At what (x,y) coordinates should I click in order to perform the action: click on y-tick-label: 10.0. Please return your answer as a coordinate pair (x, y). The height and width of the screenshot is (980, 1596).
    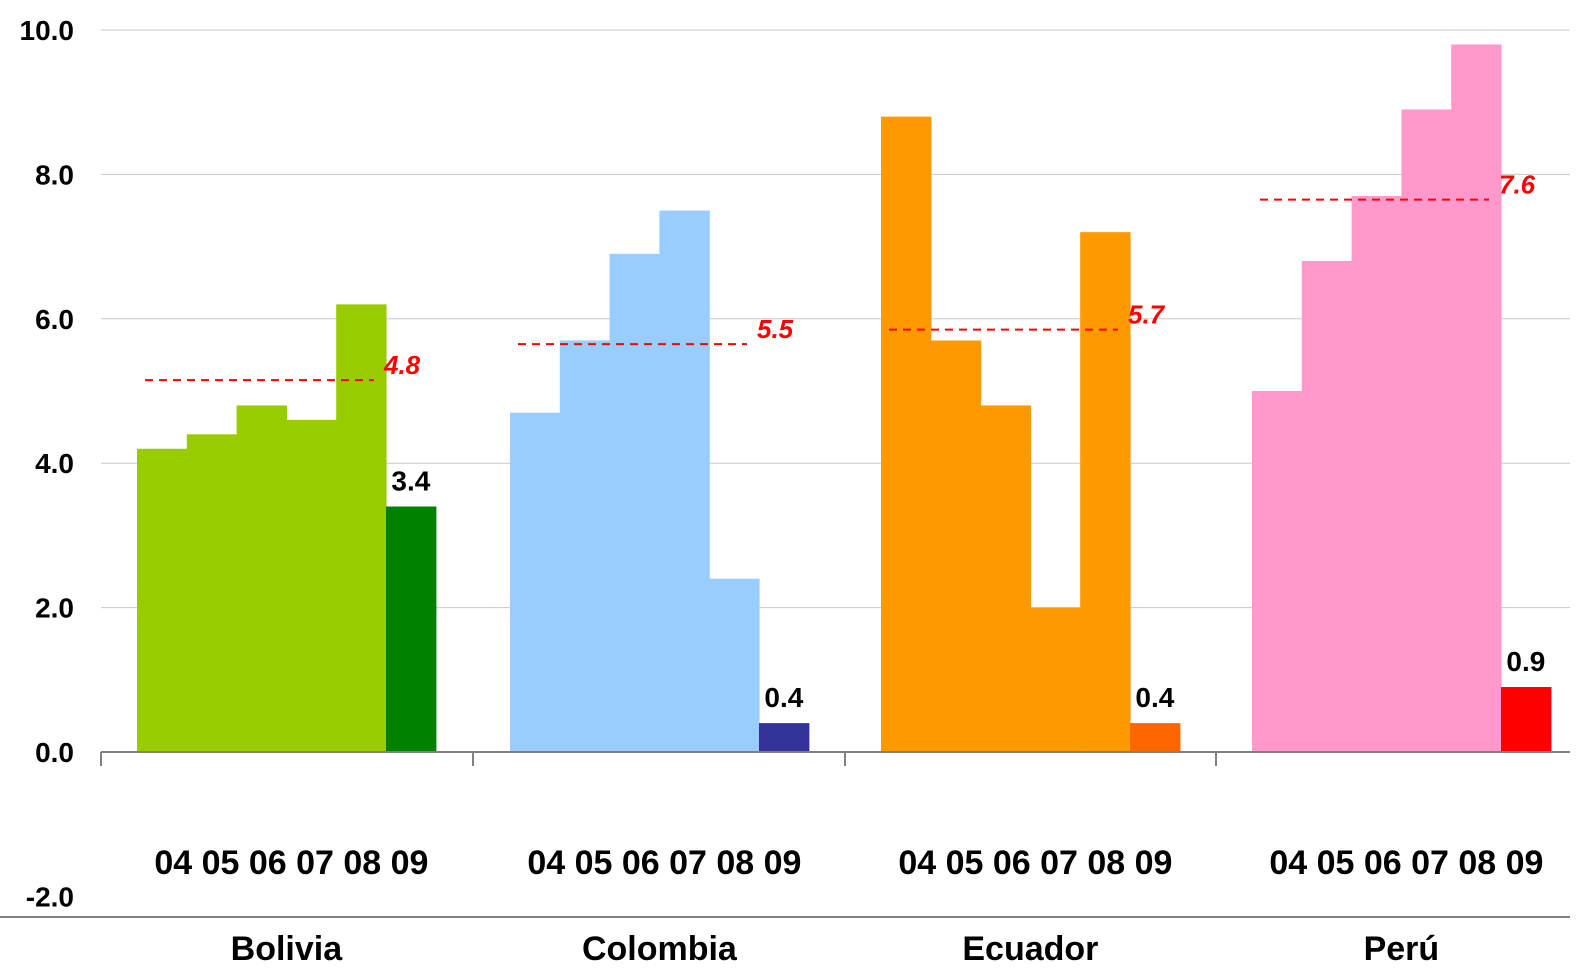
    Looking at the image, I should click on (47, 30).